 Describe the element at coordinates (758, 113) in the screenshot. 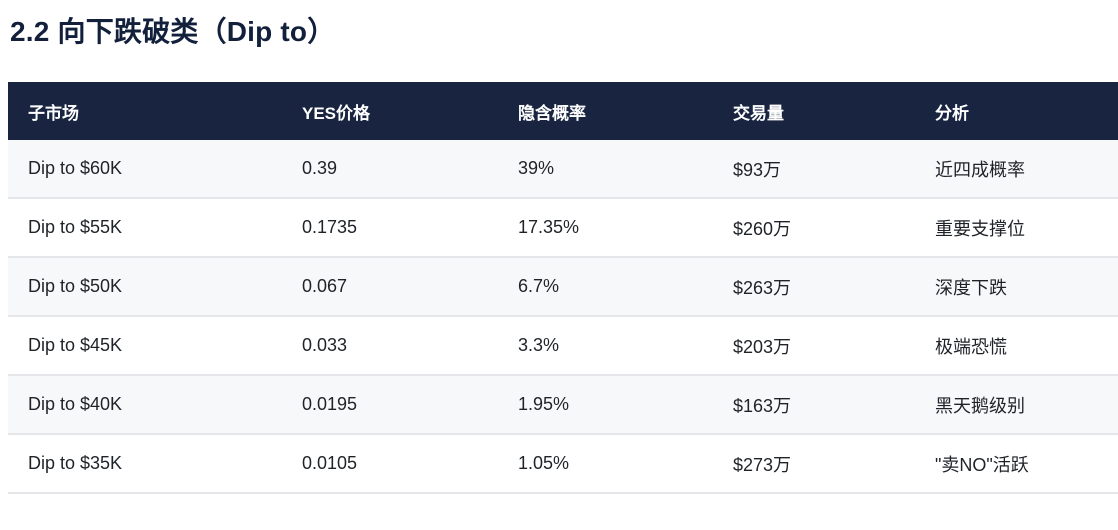

I see `column-header: 交易量` at that location.